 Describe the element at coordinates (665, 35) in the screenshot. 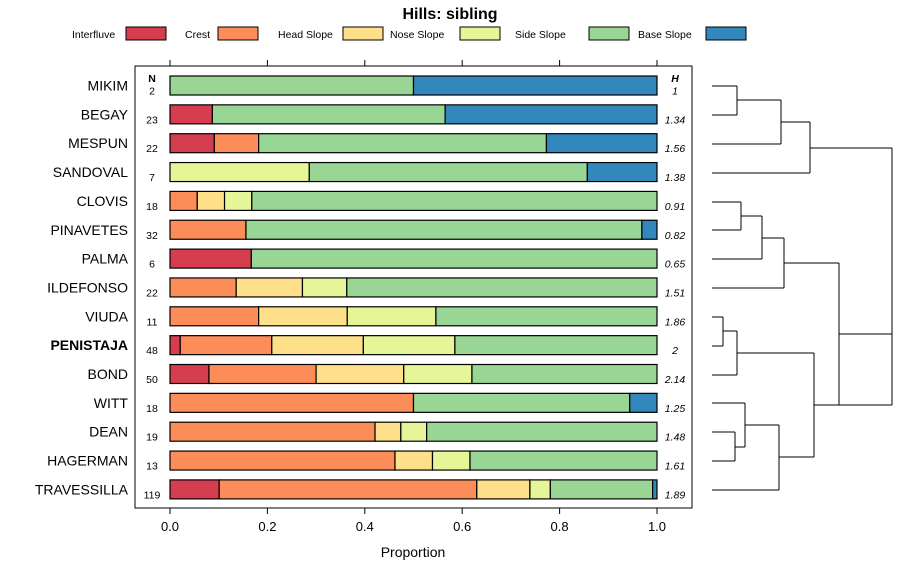

I see `legend-label: Base Slope` at that location.